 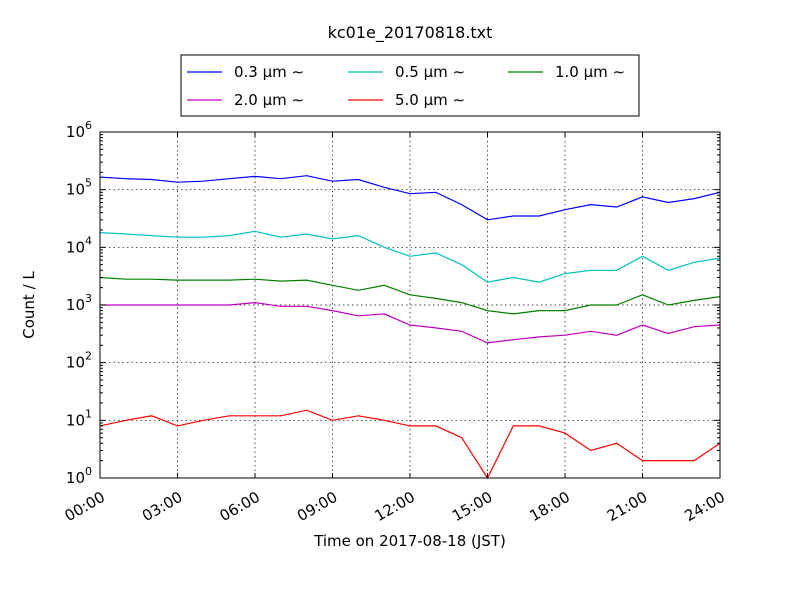 What do you see at coordinates (79, 418) in the screenshot?
I see `y-tick-label: 10¹` at bounding box center [79, 418].